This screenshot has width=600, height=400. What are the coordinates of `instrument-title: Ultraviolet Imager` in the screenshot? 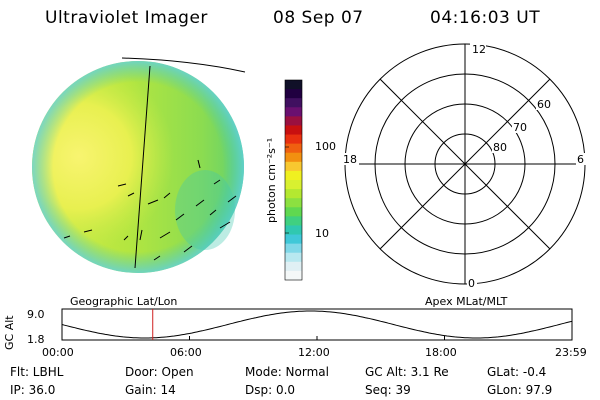 It's located at (126, 18).